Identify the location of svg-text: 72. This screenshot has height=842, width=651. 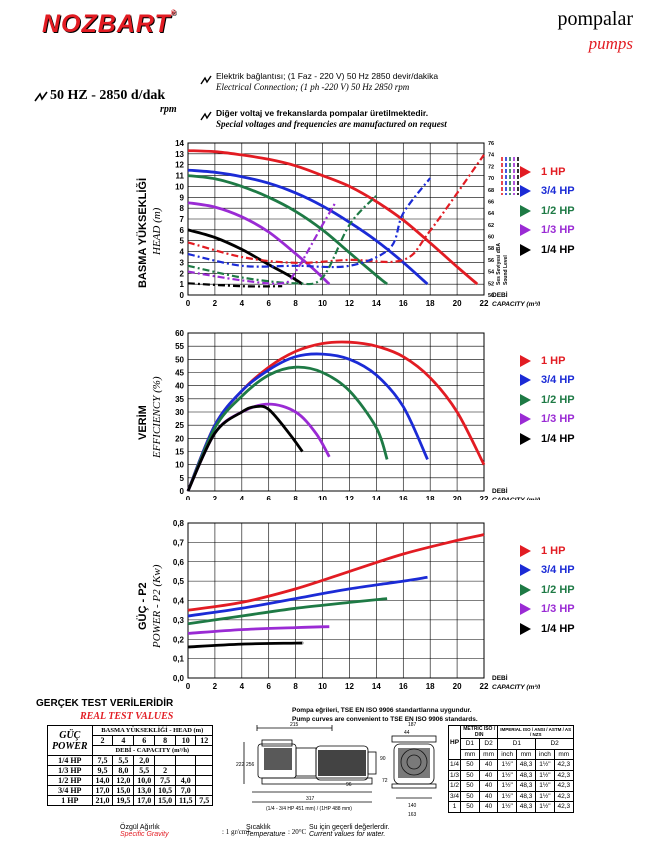
(385, 781).